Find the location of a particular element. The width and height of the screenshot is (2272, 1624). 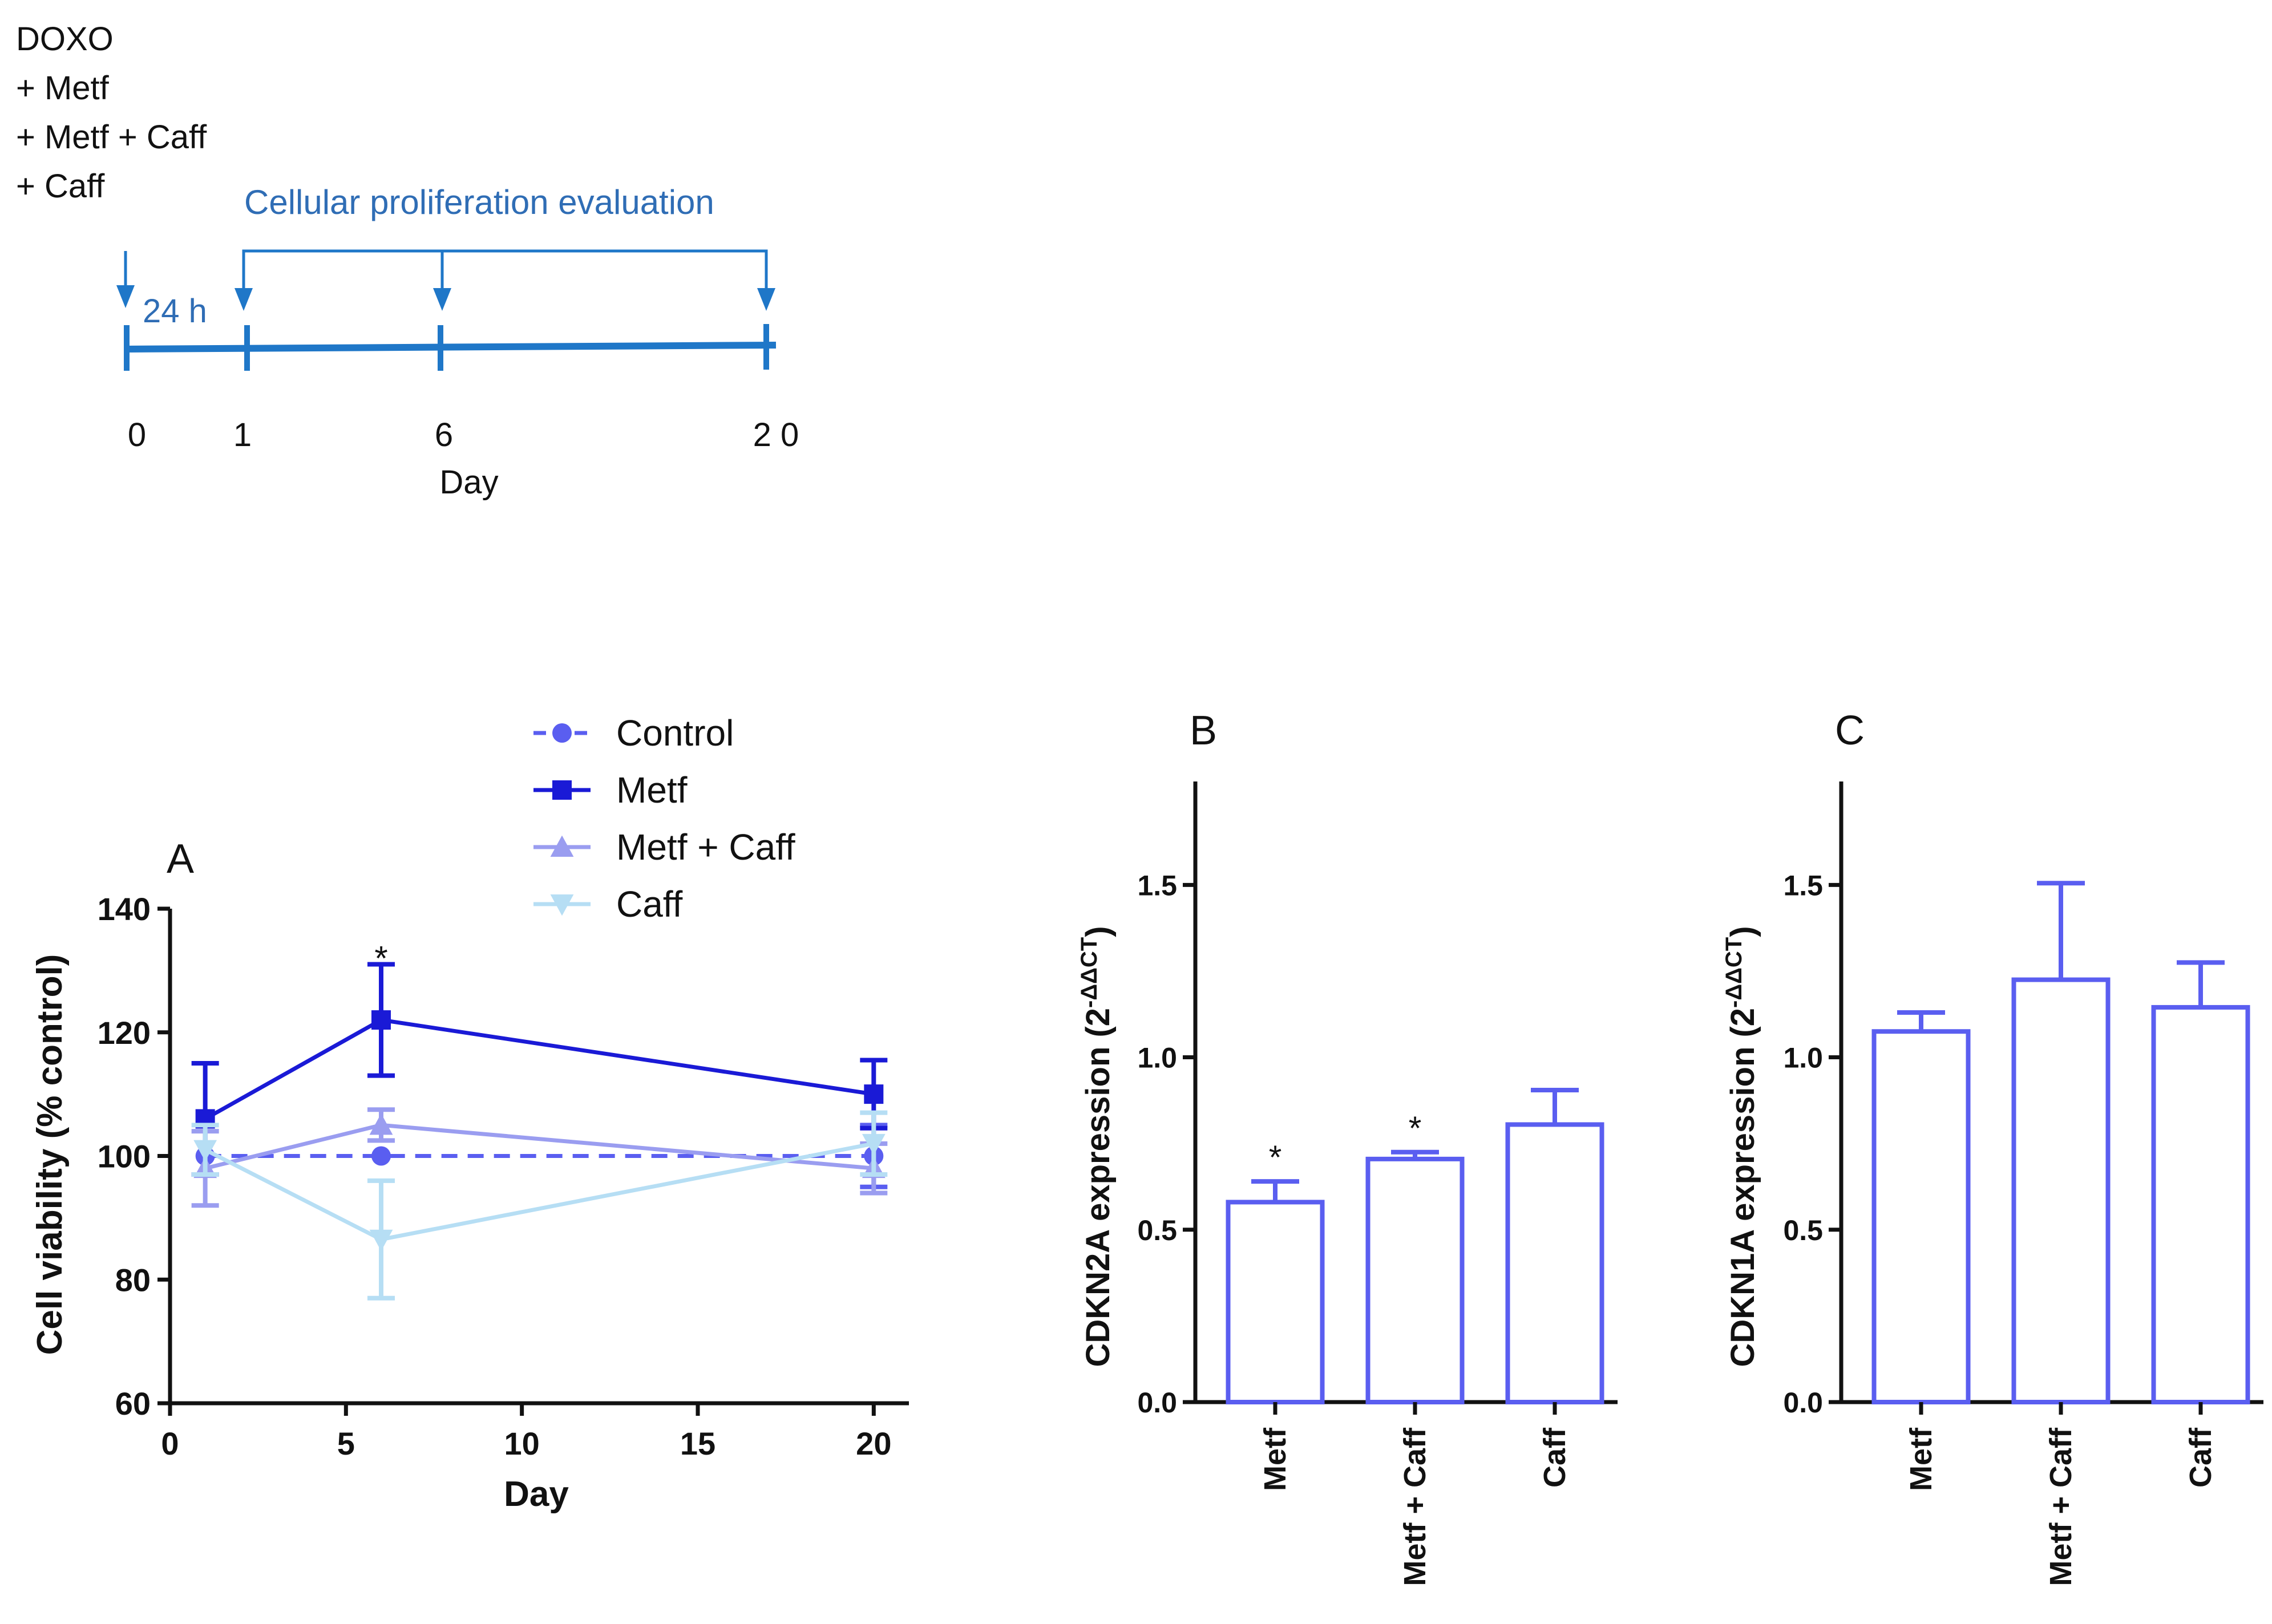

day-label: 1 is located at coordinates (242, 434).